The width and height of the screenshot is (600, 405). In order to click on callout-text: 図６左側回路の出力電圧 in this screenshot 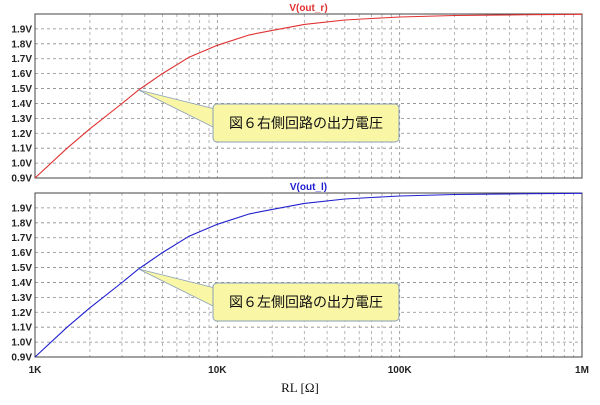, I will do `click(306, 302)`.